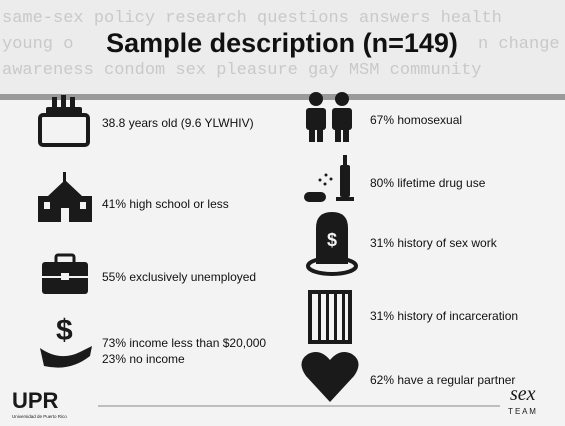  I want to click on jail-icon, so click(330, 317).